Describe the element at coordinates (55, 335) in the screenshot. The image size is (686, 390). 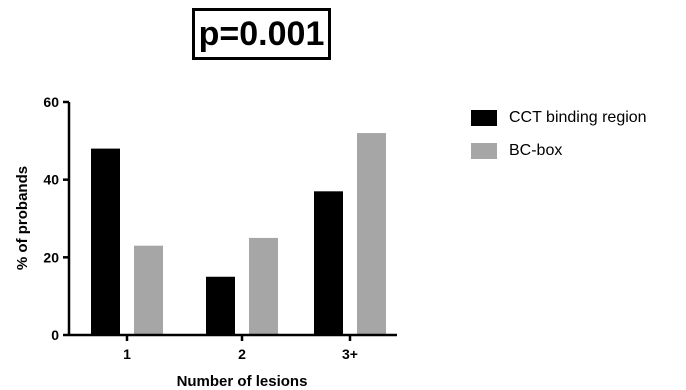
I see `y-tick-label: 0` at that location.